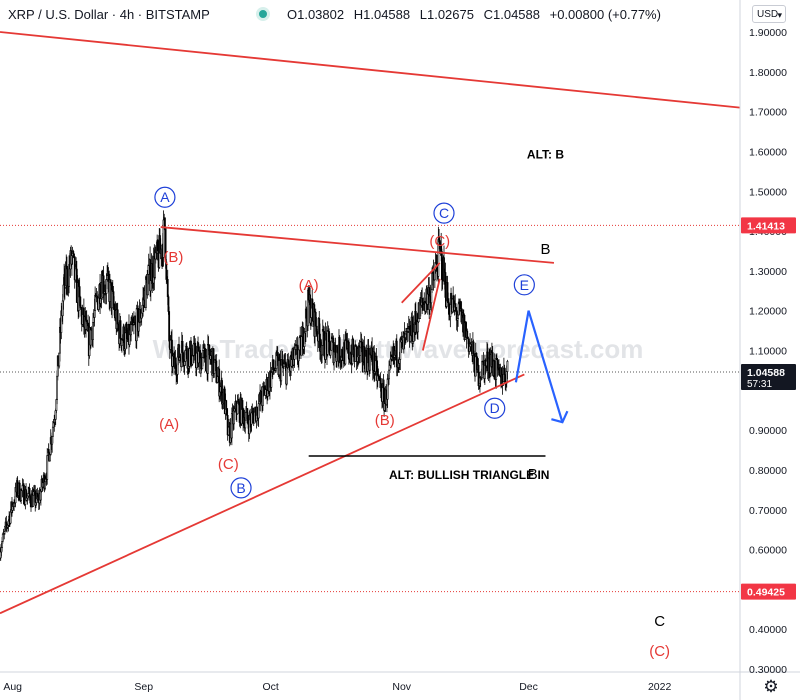  Describe the element at coordinates (768, 511) in the screenshot. I see `y-tick-label: 0.70000` at that location.